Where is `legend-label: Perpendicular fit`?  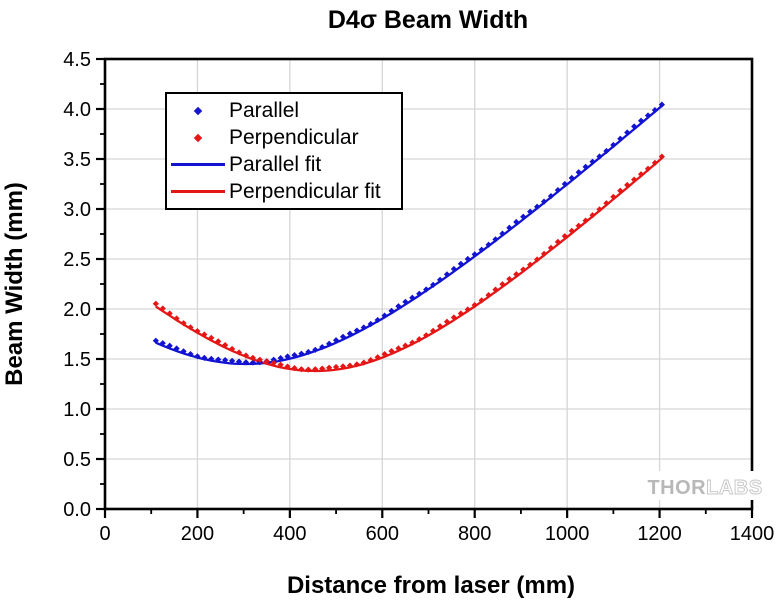 legend-label: Perpendicular fit is located at coordinates (305, 191).